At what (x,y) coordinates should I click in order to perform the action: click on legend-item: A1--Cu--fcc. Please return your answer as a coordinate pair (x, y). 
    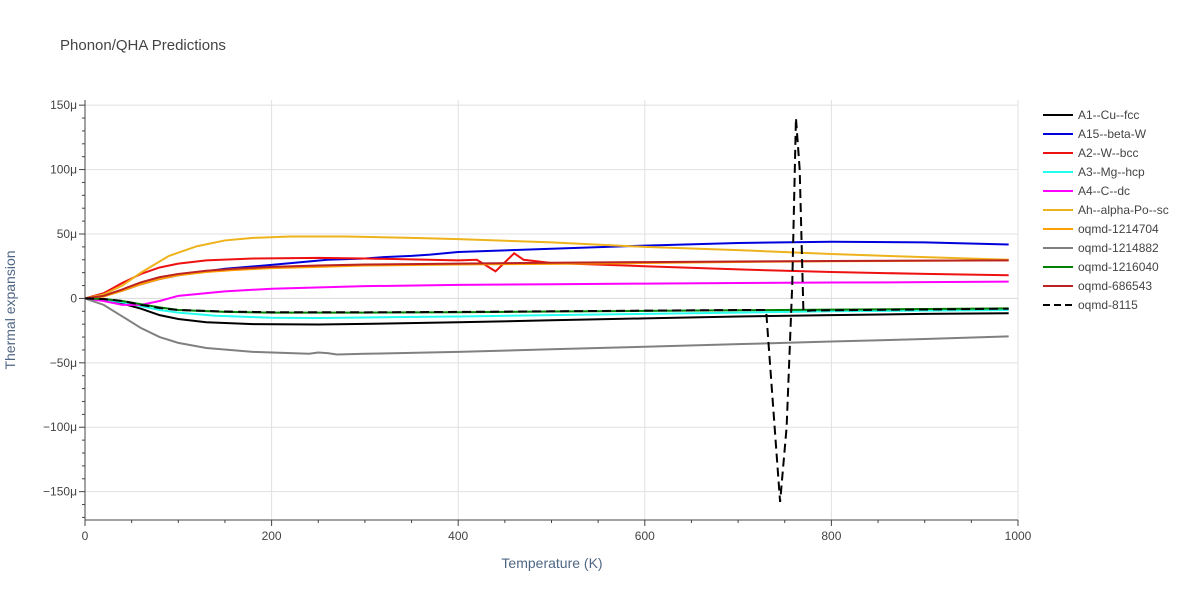
    Looking at the image, I should click on (1091, 115).